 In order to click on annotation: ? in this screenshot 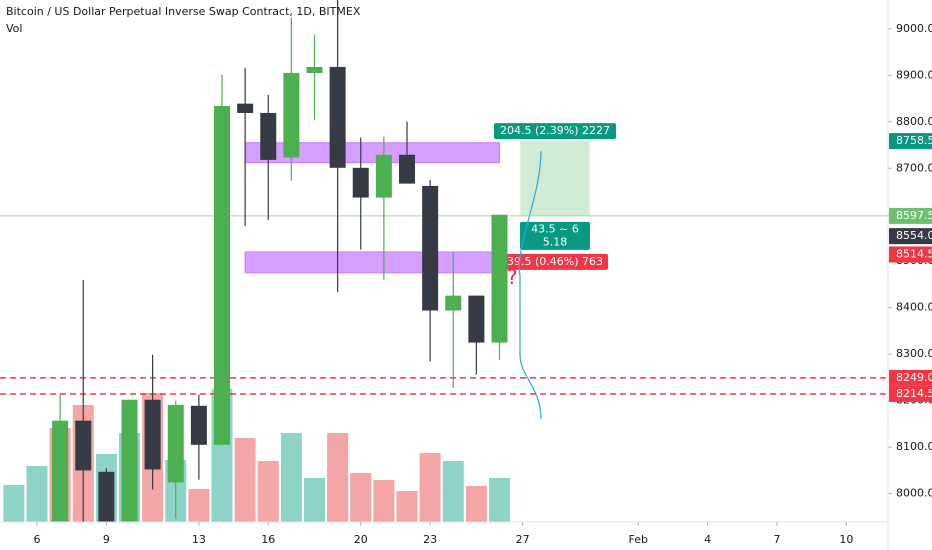, I will do `click(512, 277)`.